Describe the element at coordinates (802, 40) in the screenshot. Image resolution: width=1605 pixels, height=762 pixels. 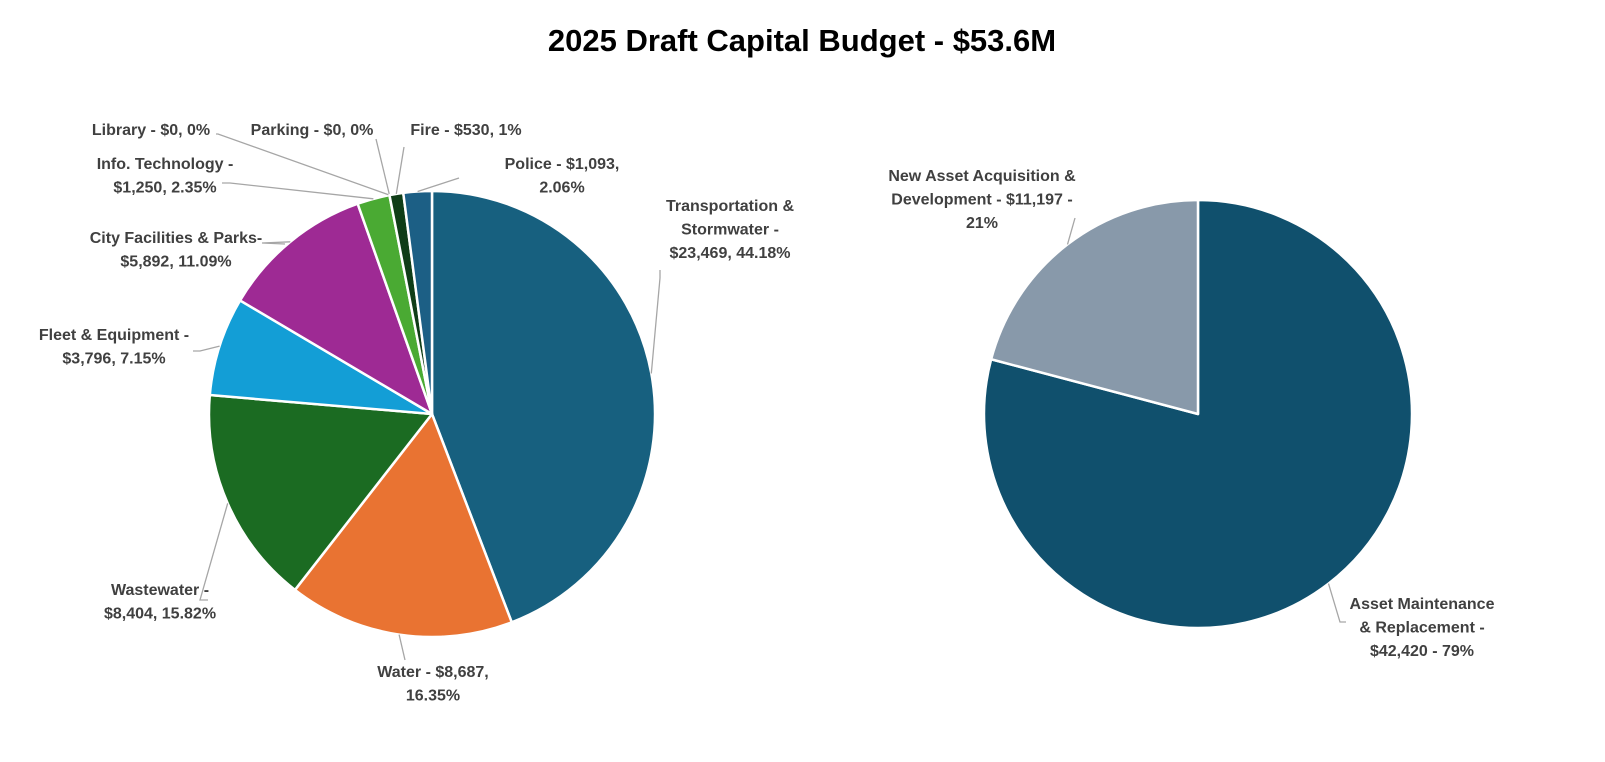
I see `chart-title: 2025 Draft Capital Budget - $53.6M` at that location.